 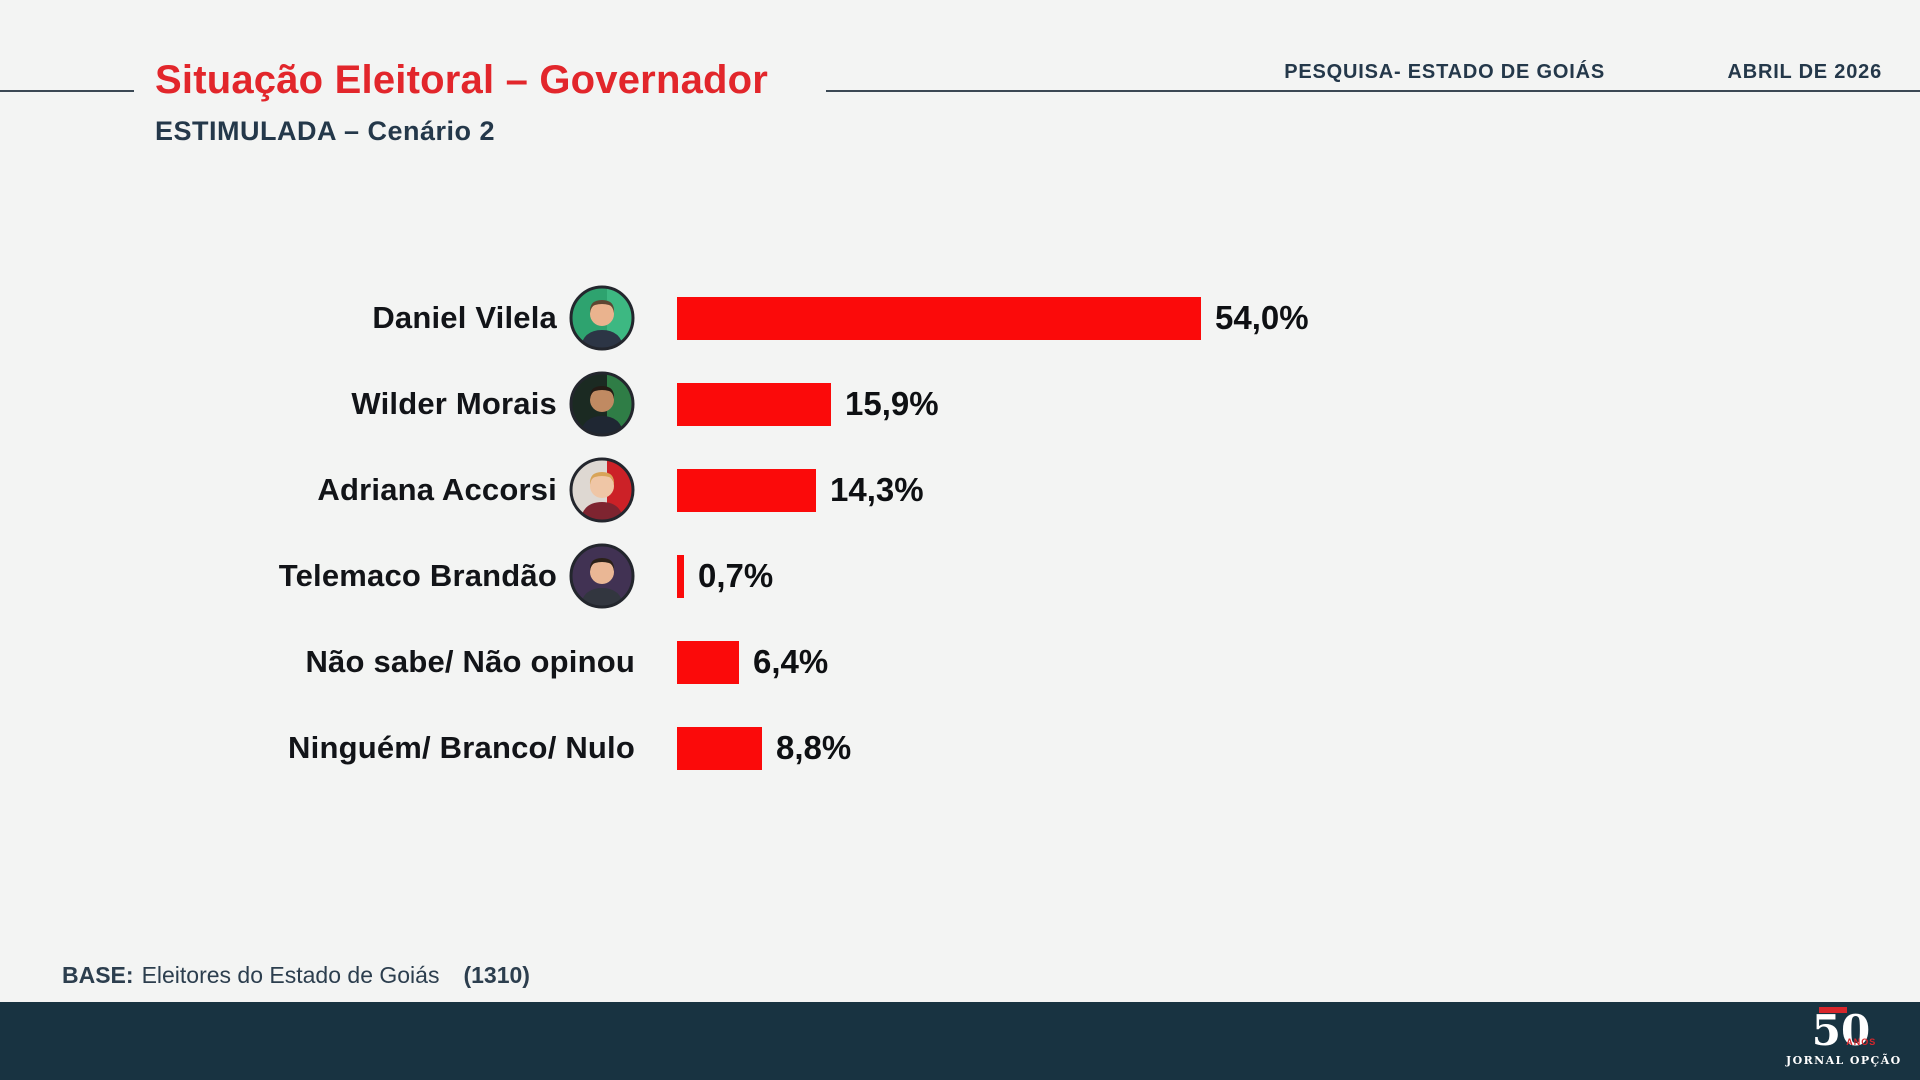 I want to click on jornal-opcao-logo: 50 ANOS JORNAL OPÇÃO, so click(x=1844, y=1037).